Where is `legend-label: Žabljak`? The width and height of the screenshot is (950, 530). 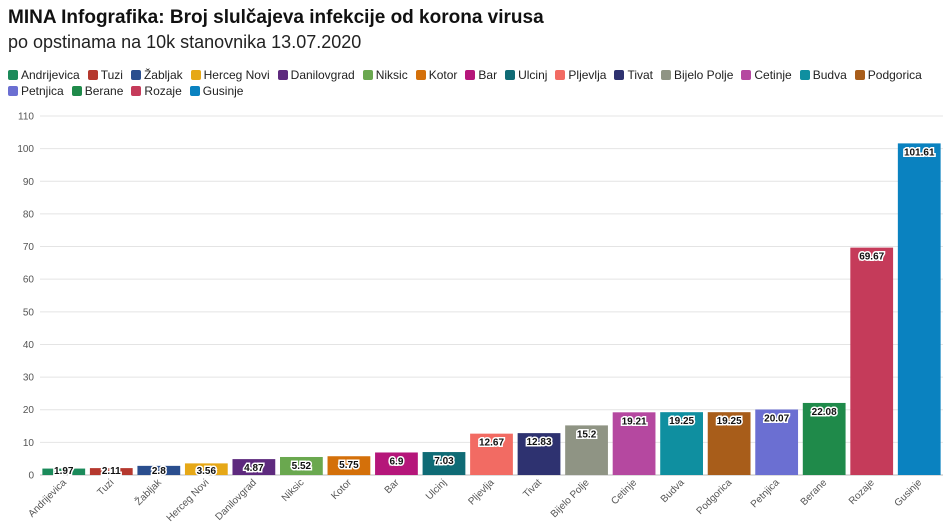 legend-label: Žabljak is located at coordinates (163, 75).